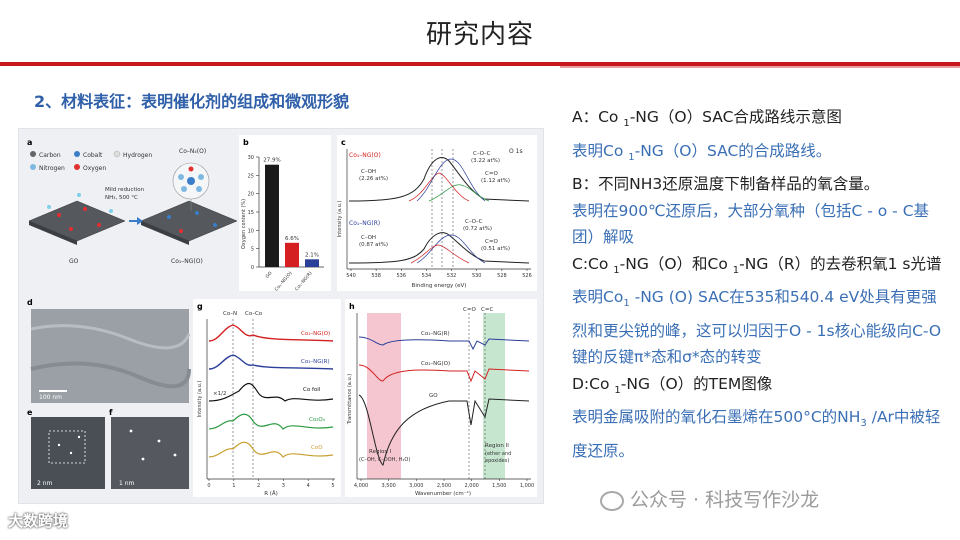  Describe the element at coordinates (332, 486) in the screenshot. I see `x-tick-label: 5` at that location.